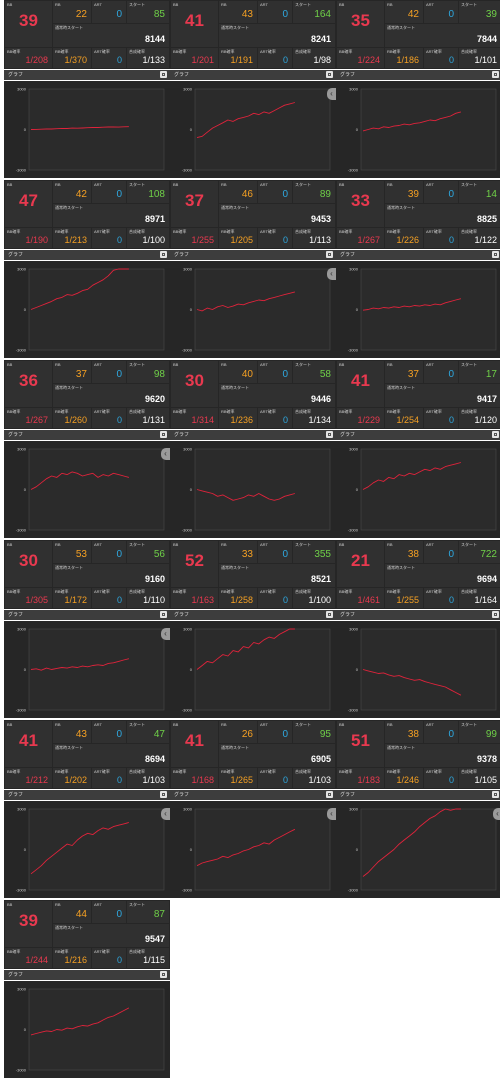 Image resolution: width=500 pixels, height=1079 pixels. I want to click on bb-cell: BB 30, so click(194, 384).